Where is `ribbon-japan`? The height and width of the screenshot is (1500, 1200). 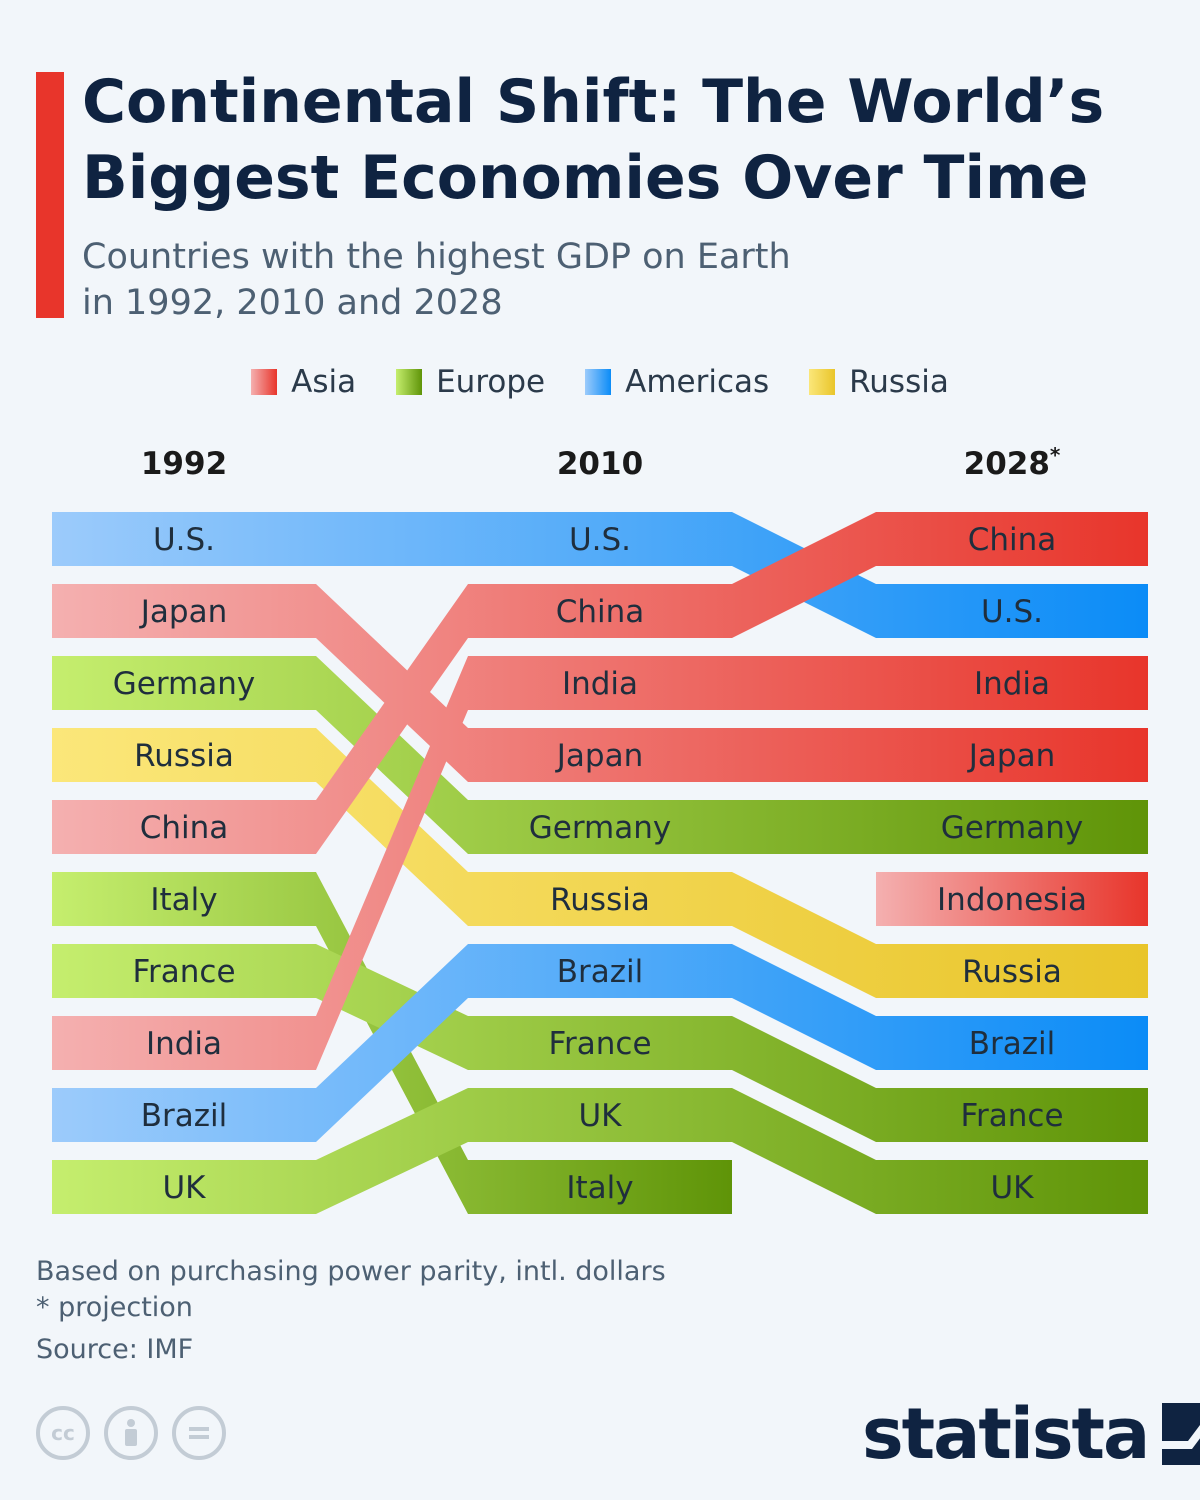
ribbon-japan is located at coordinates (600, 683).